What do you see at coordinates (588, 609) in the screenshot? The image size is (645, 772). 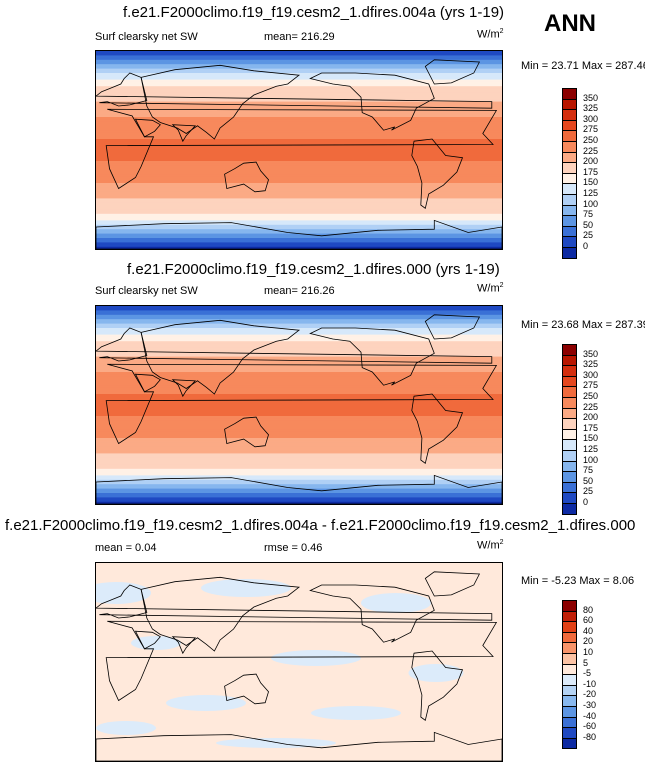 I see `colorbar-tick-label: 80` at bounding box center [588, 609].